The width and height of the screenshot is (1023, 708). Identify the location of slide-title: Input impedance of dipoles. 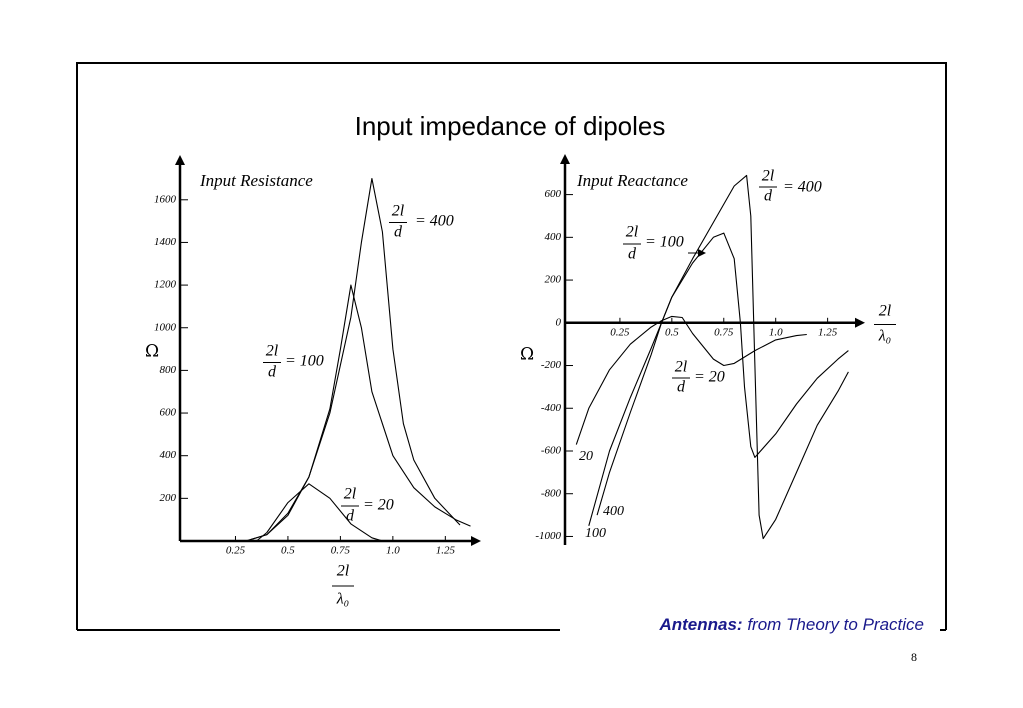
(510, 126).